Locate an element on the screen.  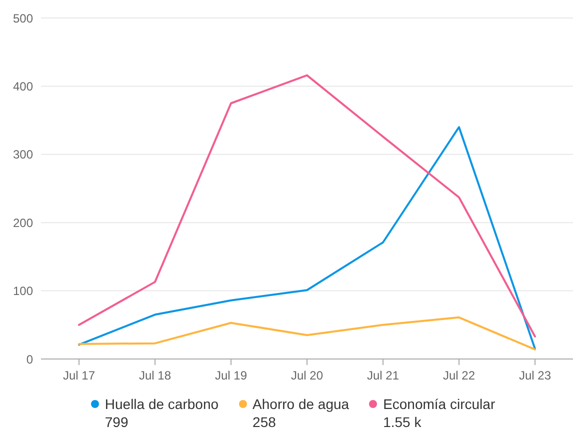
legend-label: Economía circular is located at coordinates (439, 404).